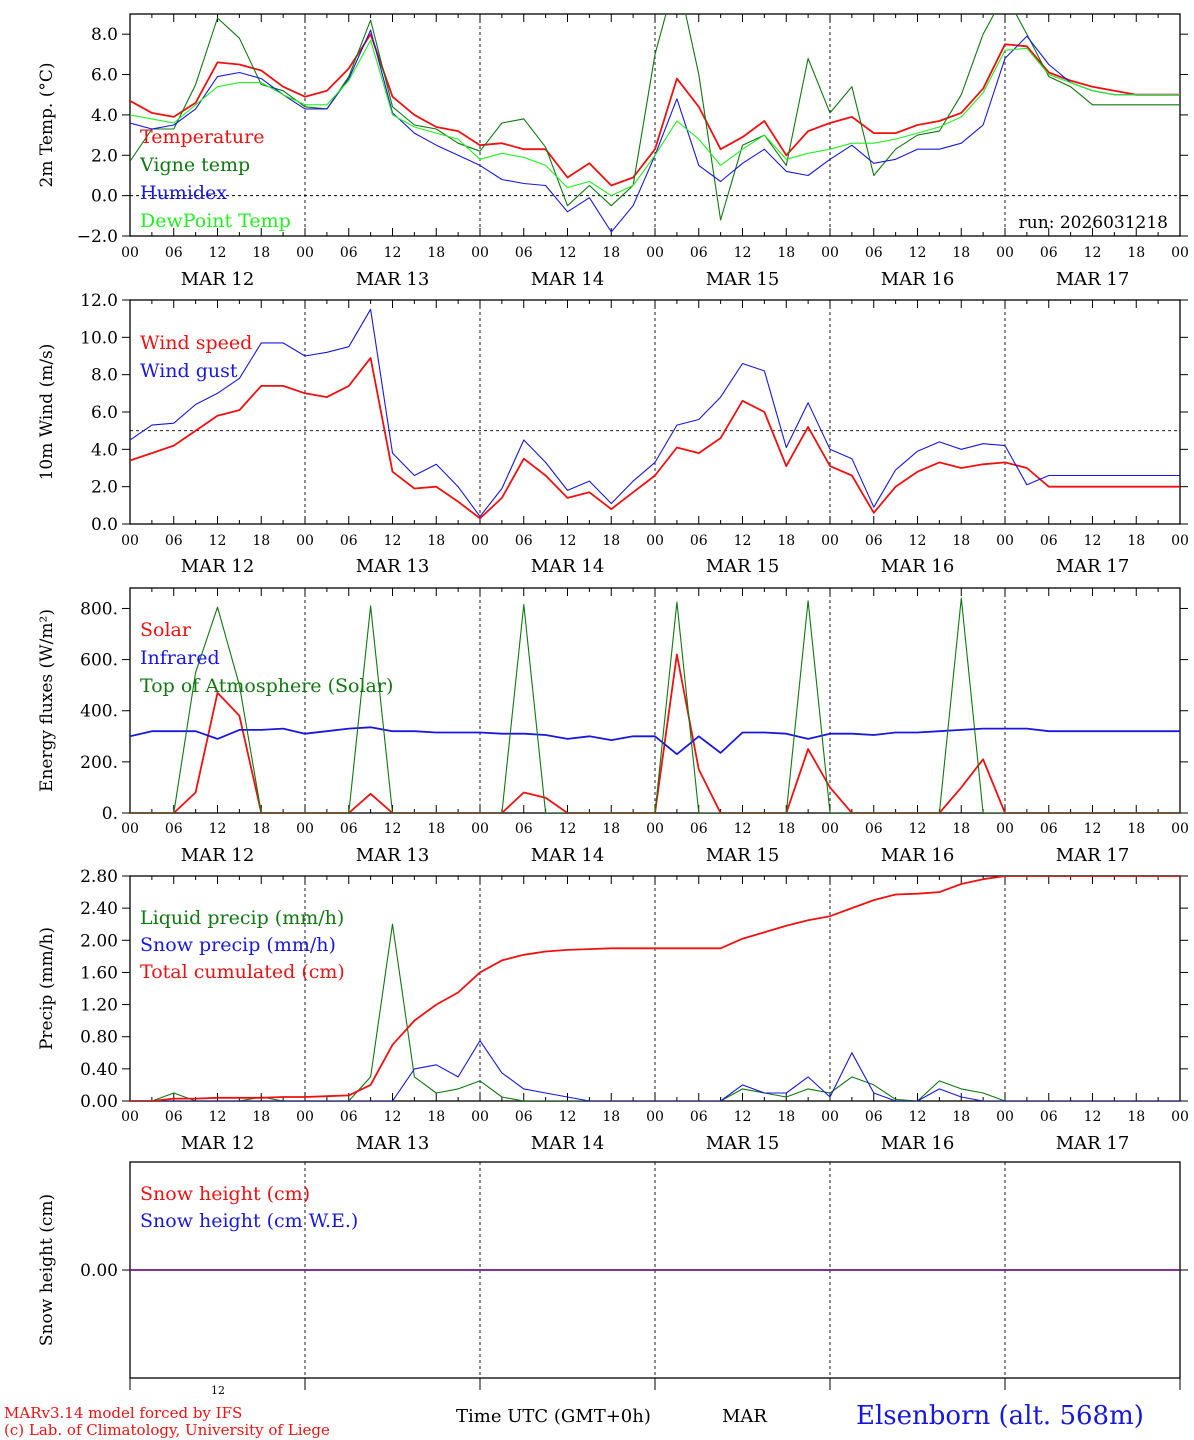 This screenshot has width=1194, height=1440. Describe the element at coordinates (99, 973) in the screenshot. I see `y-tick-label: 1.60` at that location.